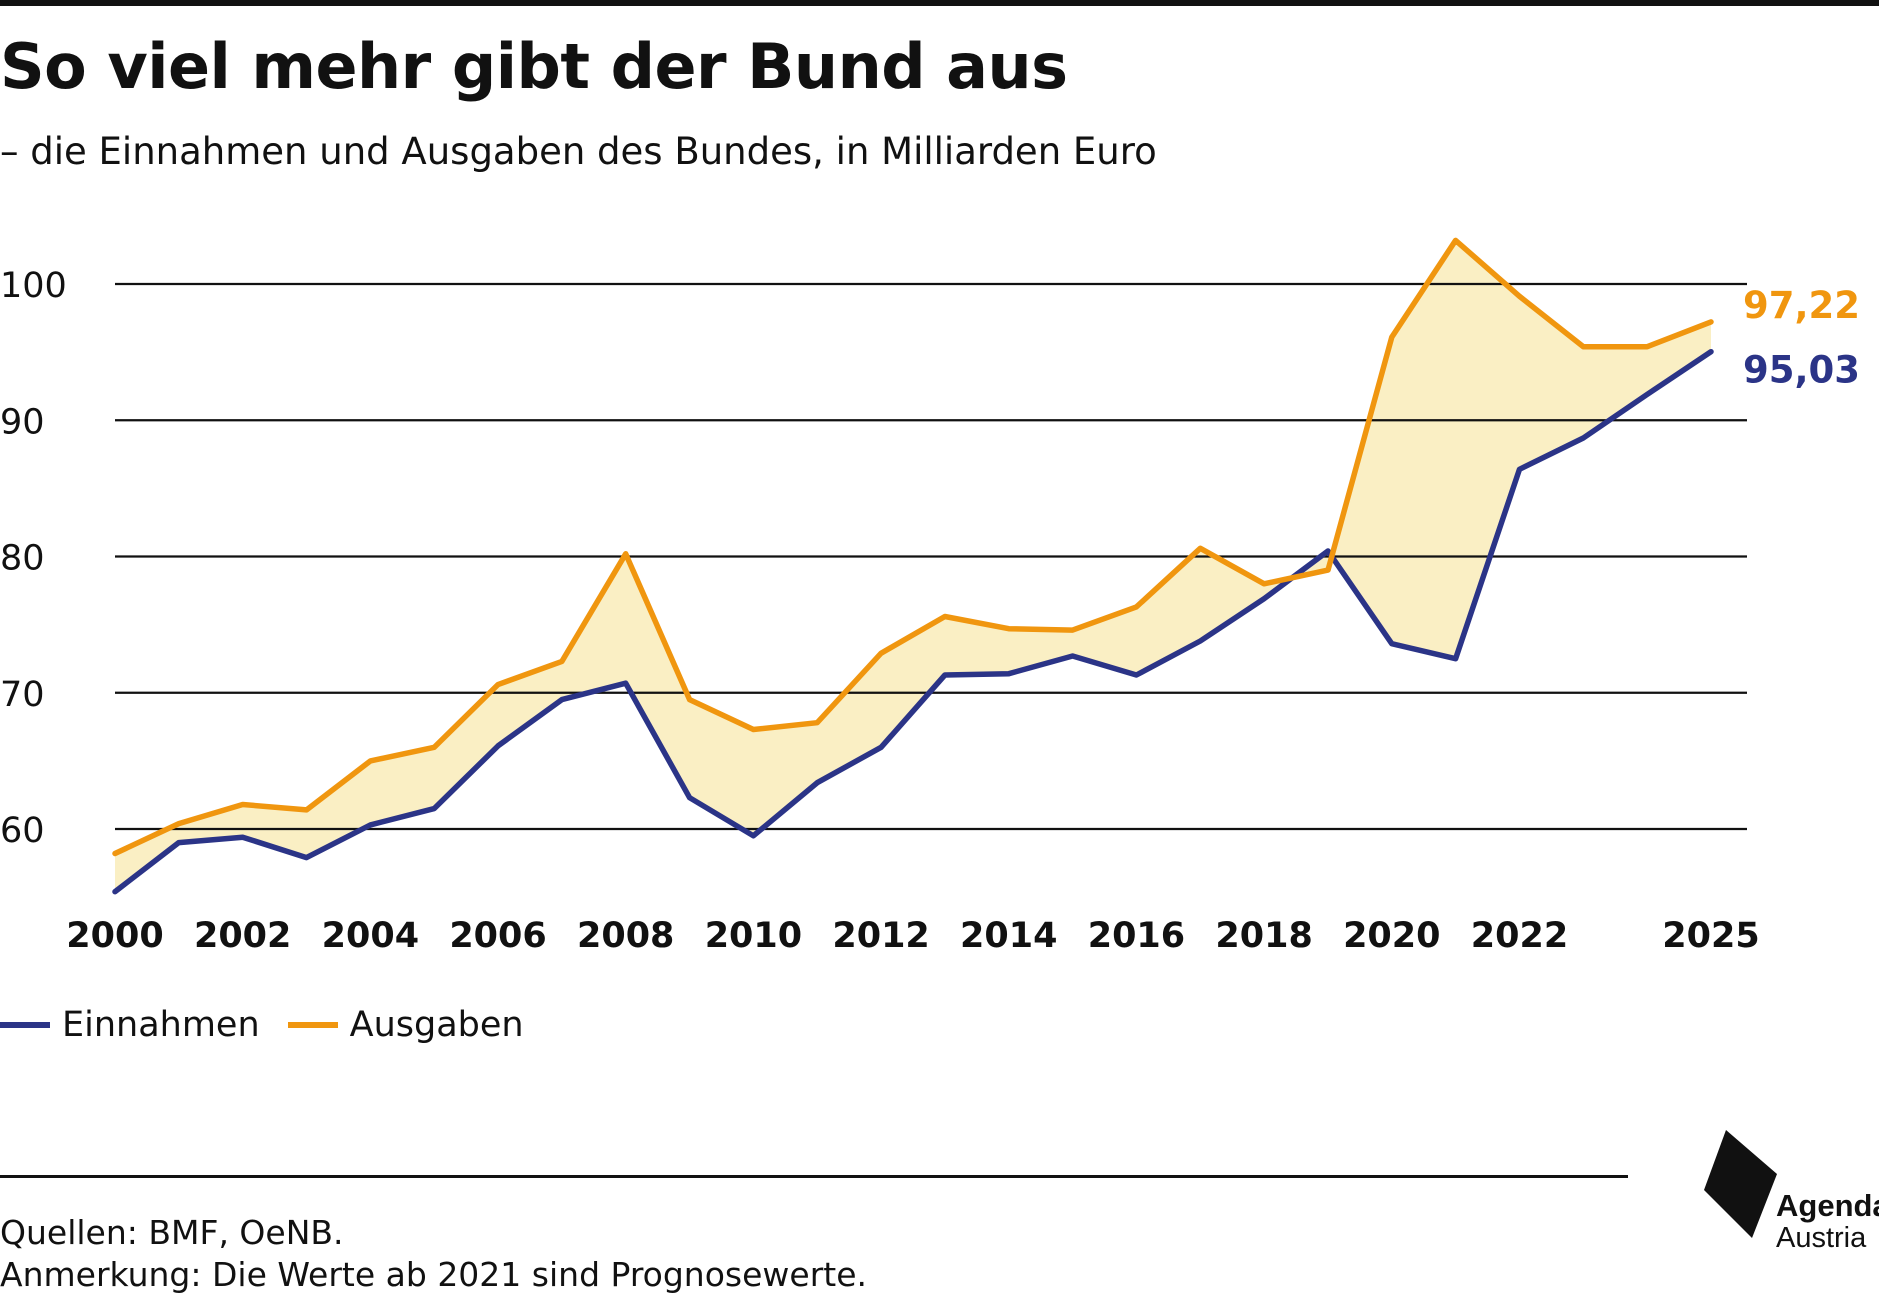 This screenshot has height=1300, width=1879. I want to click on logo-text-austria: Austria, so click(1821, 1238).